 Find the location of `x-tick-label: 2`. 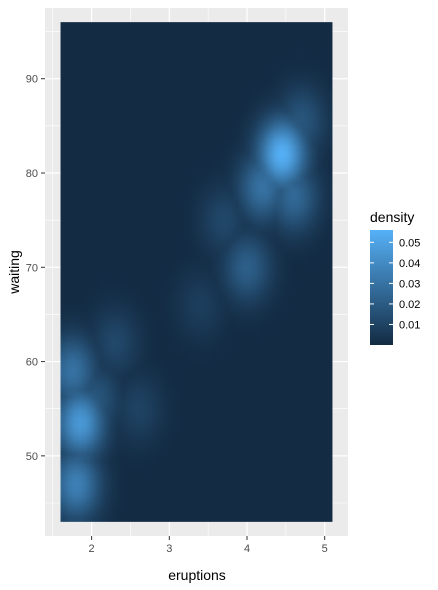

x-tick-label: 2 is located at coordinates (92, 549).